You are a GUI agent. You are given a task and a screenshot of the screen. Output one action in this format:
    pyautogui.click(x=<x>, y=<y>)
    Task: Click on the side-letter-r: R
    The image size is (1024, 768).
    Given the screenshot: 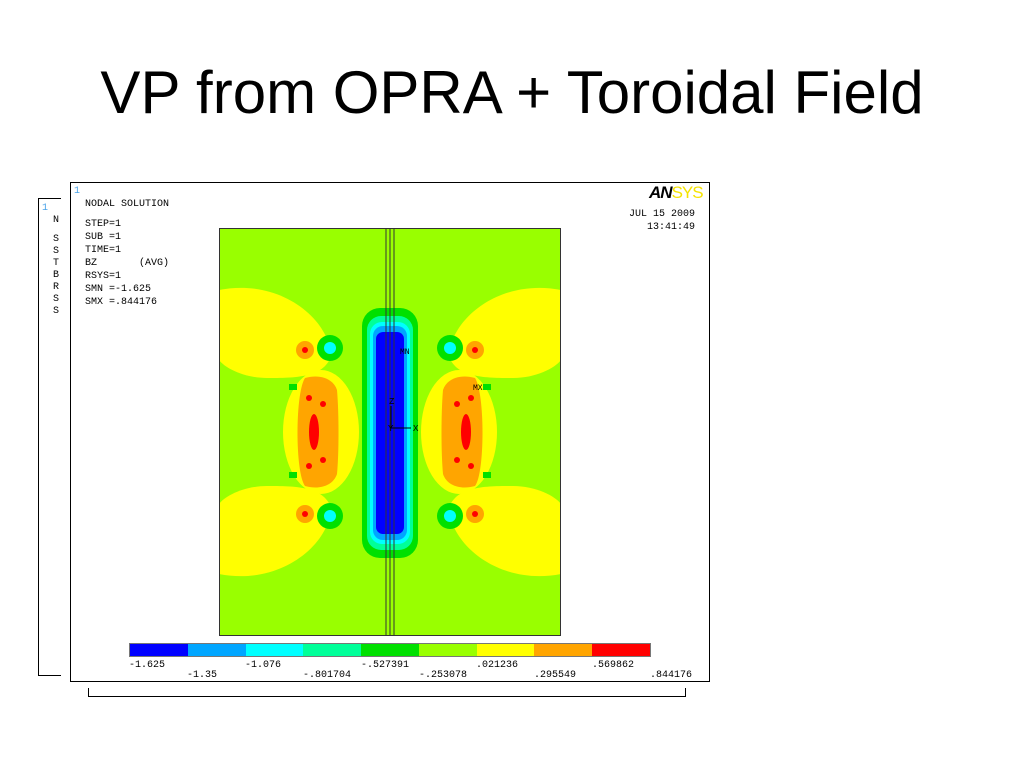 What is the action you would take?
    pyautogui.click(x=56, y=287)
    